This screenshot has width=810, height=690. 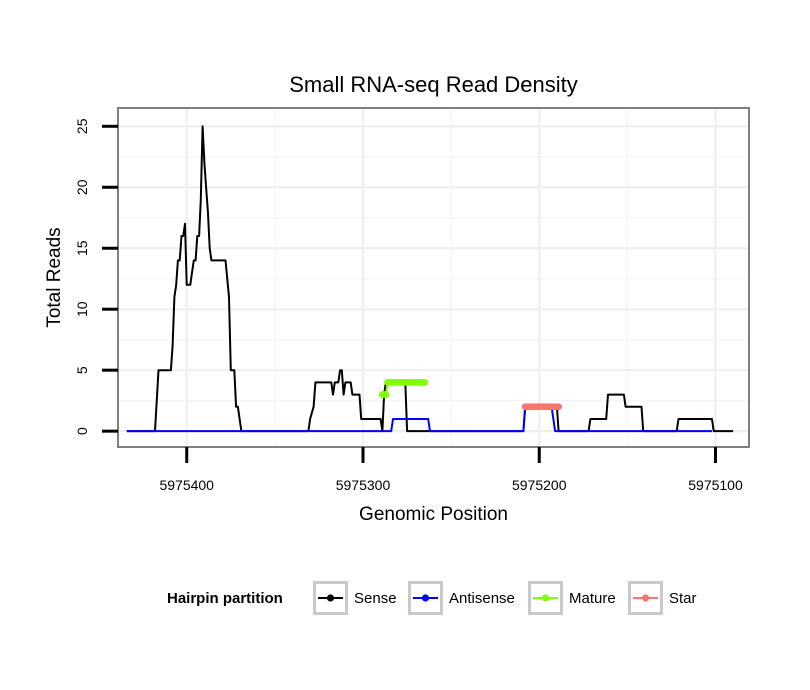 What do you see at coordinates (82, 248) in the screenshot?
I see `y-tick-label: 15` at bounding box center [82, 248].